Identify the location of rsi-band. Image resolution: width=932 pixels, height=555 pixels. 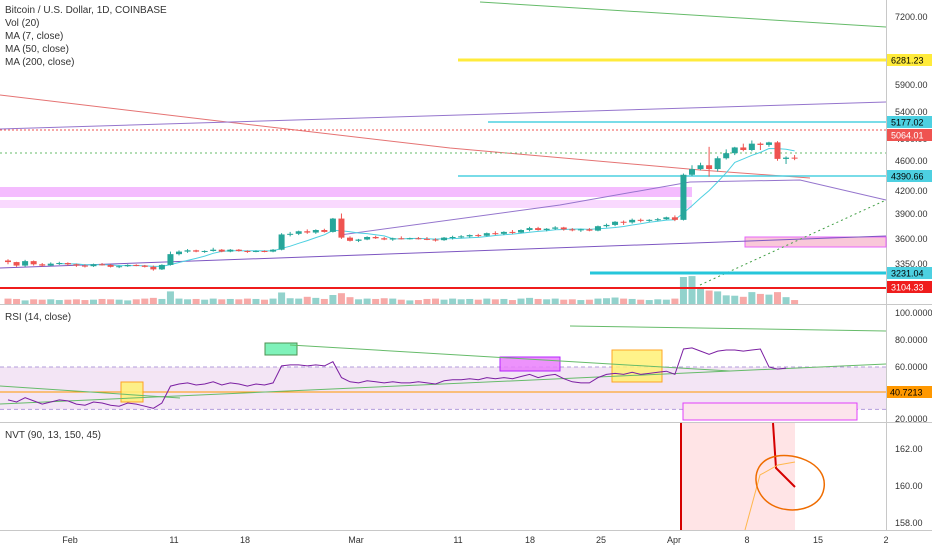
(443, 388).